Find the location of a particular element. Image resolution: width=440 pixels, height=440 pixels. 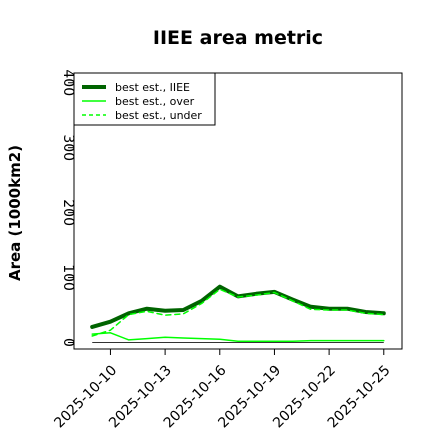

legend-label-2: best est., over is located at coordinates (155, 101).